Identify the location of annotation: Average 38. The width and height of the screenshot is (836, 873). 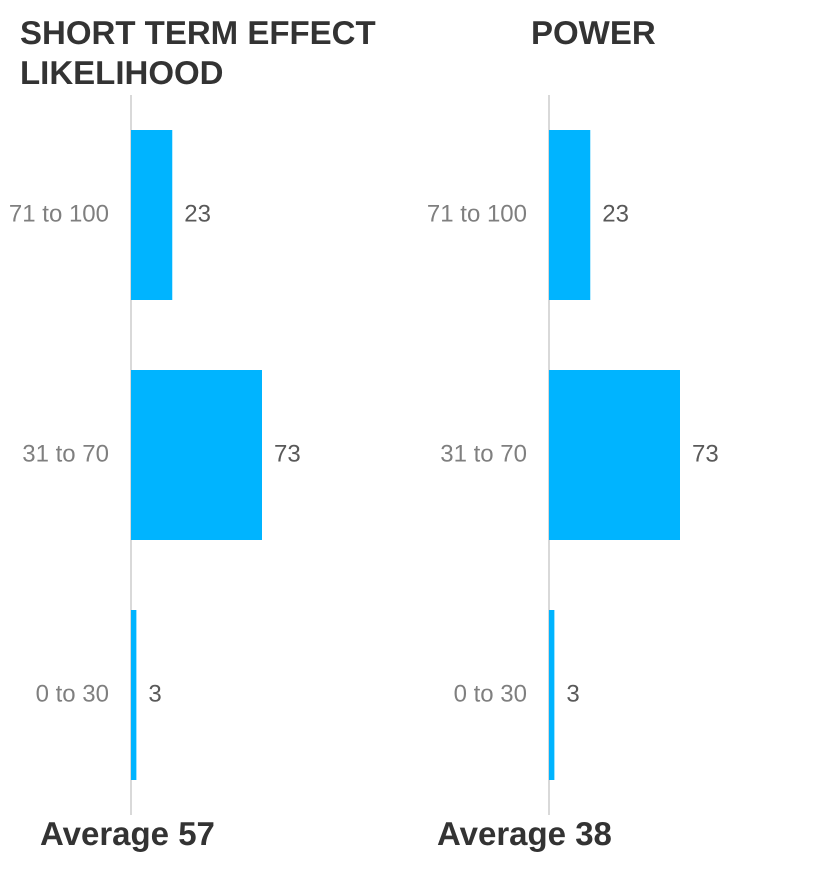
(524, 834).